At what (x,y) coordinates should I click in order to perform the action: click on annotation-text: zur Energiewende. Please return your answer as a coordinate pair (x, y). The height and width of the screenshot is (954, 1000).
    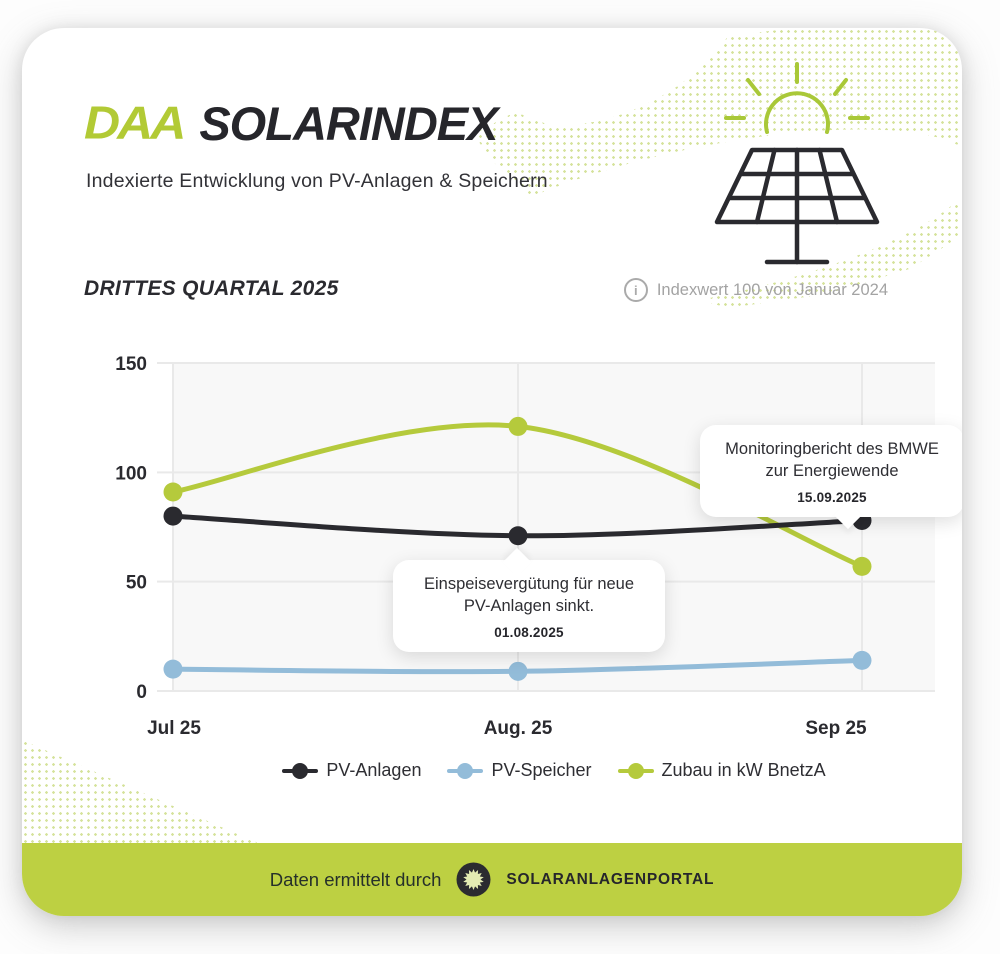
    Looking at the image, I should click on (832, 470).